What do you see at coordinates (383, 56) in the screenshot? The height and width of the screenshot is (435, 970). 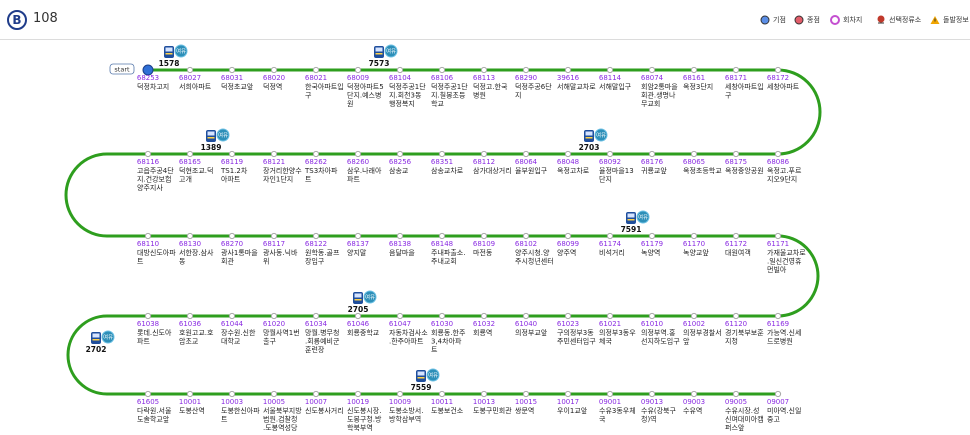 I see `bus-marker: 여유 7573` at bounding box center [383, 56].